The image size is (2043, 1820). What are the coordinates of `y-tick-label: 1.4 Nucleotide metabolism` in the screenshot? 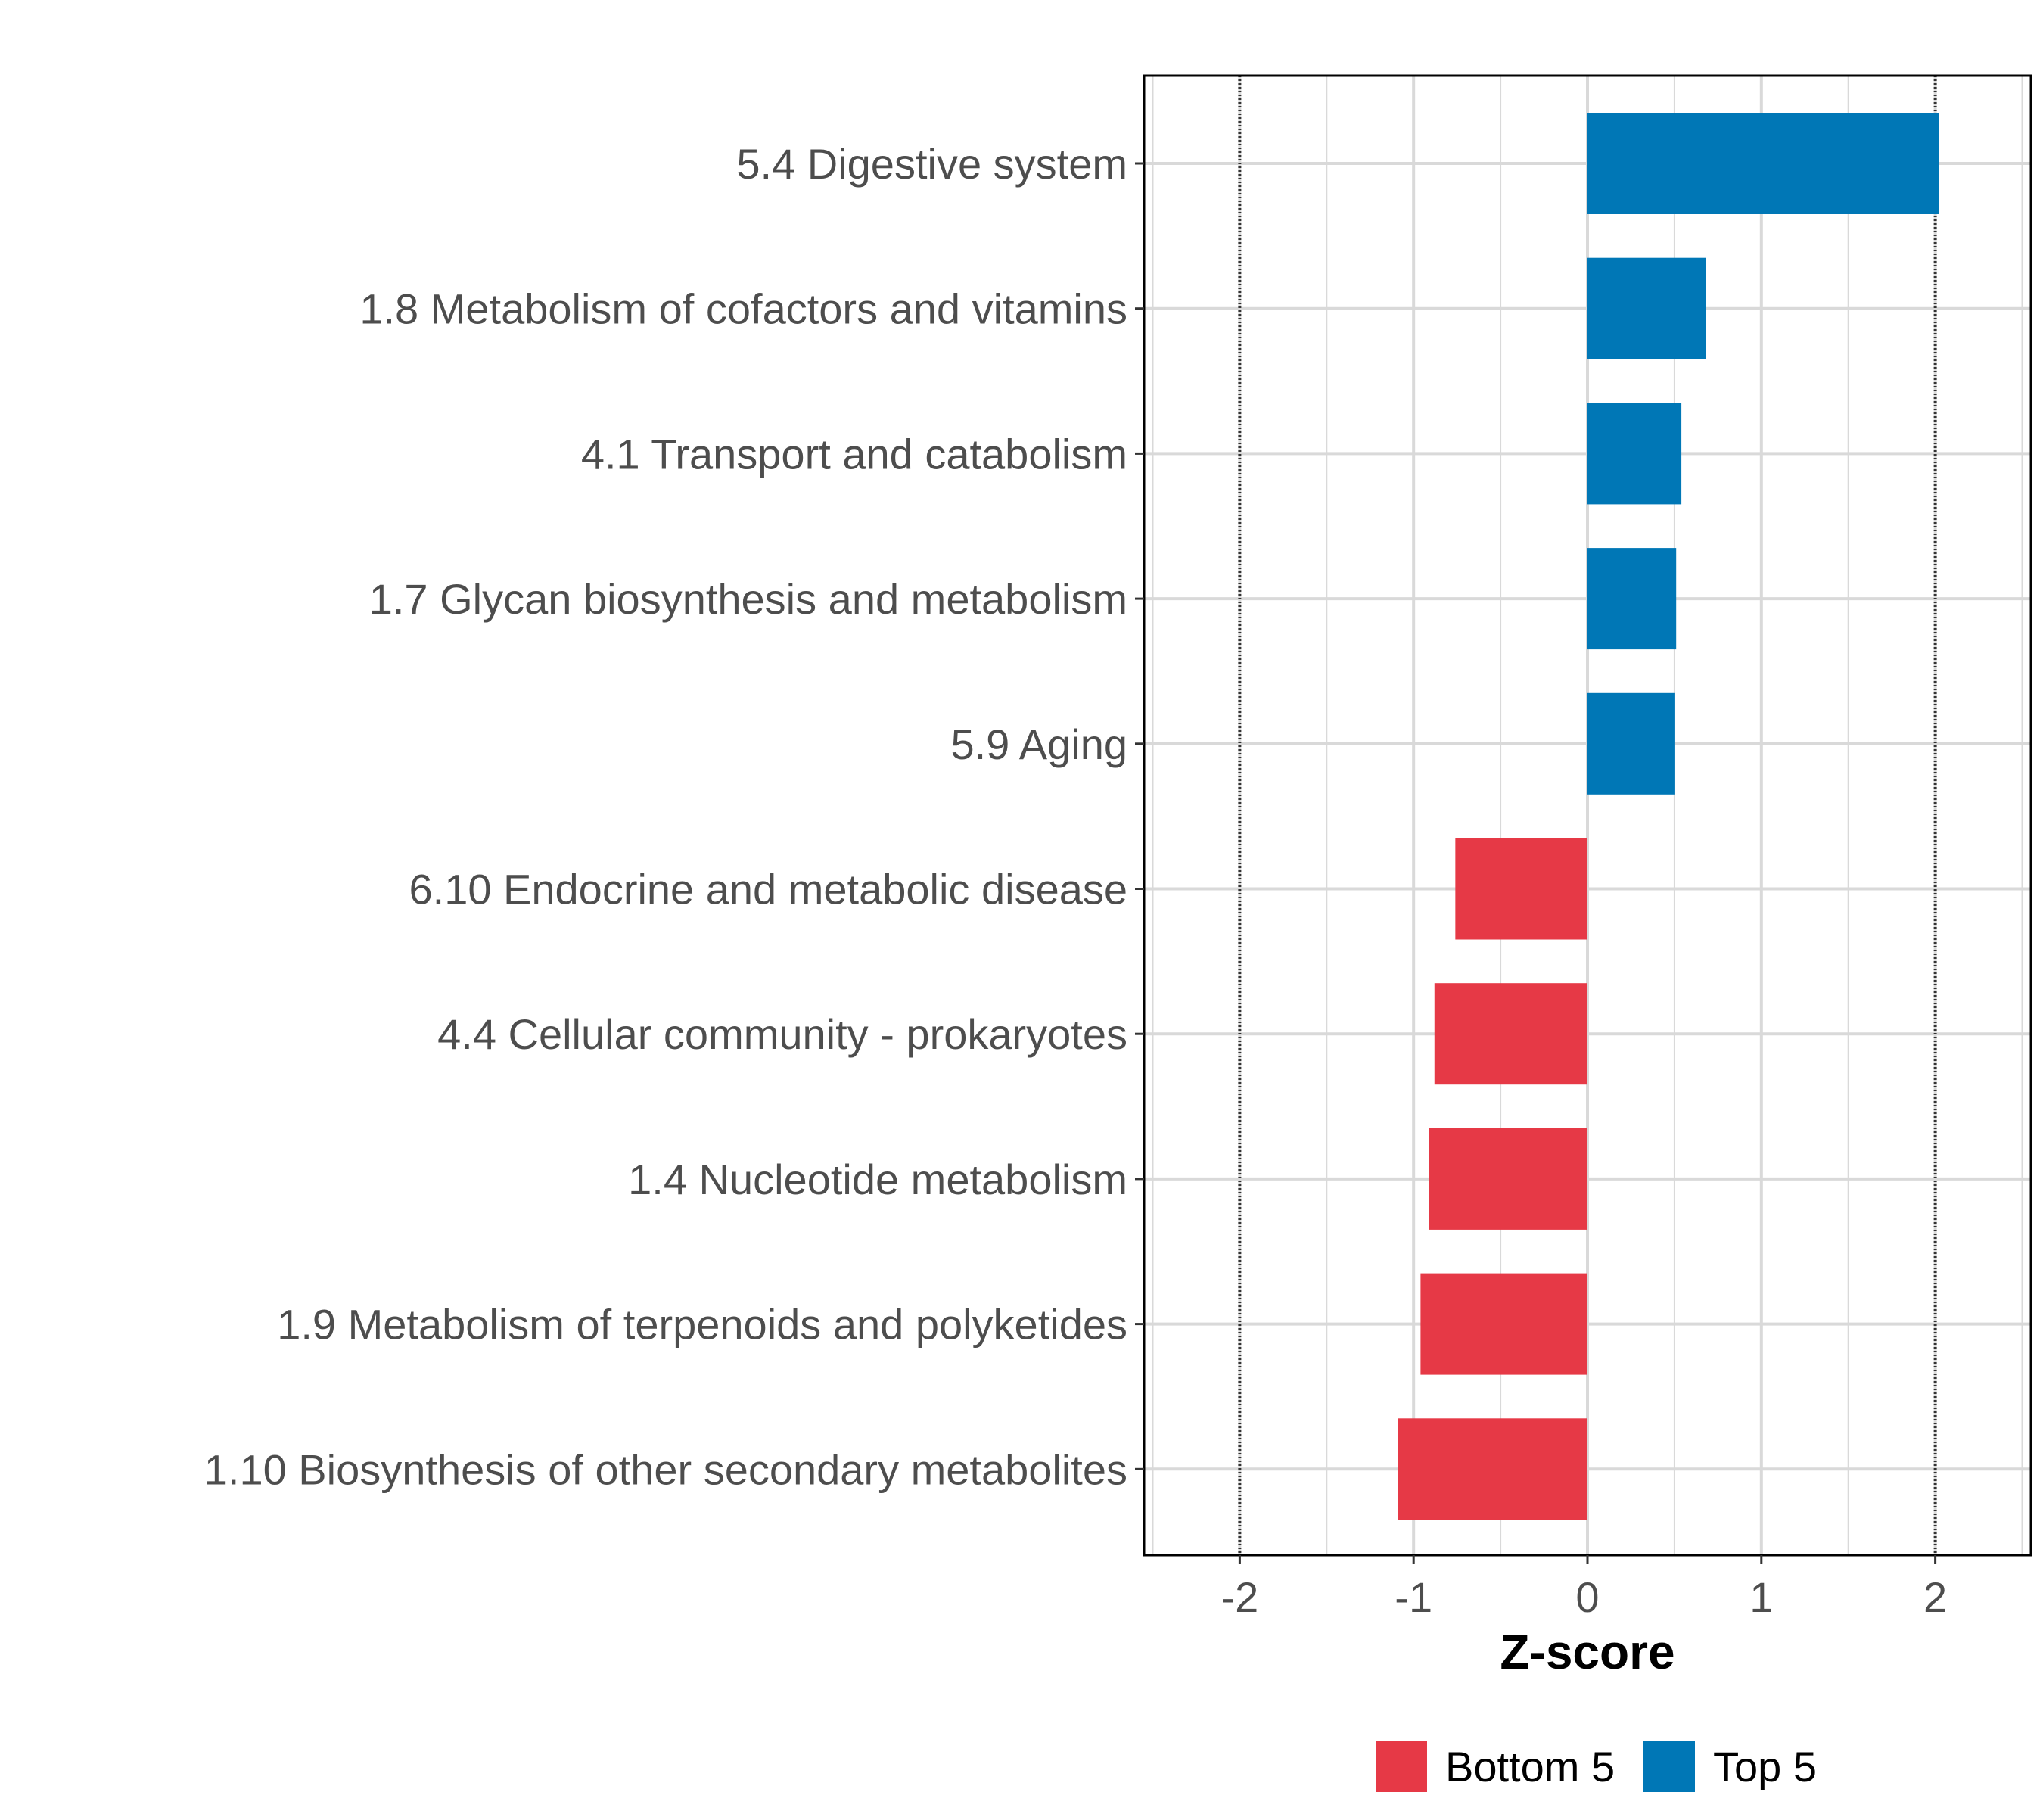 It's located at (878, 1179).